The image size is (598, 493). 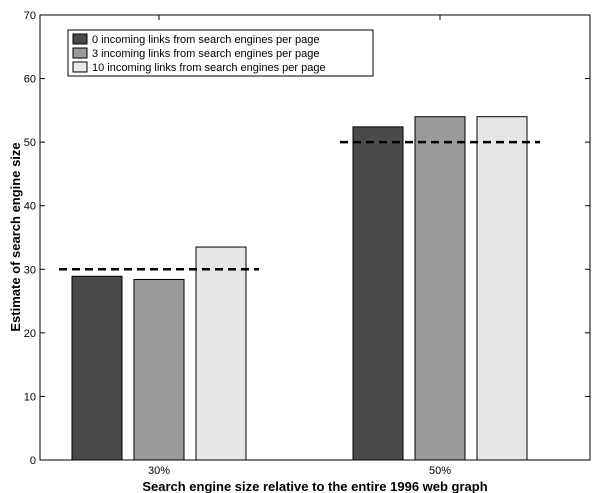 I want to click on y-tick-label: 20, so click(x=30, y=334).